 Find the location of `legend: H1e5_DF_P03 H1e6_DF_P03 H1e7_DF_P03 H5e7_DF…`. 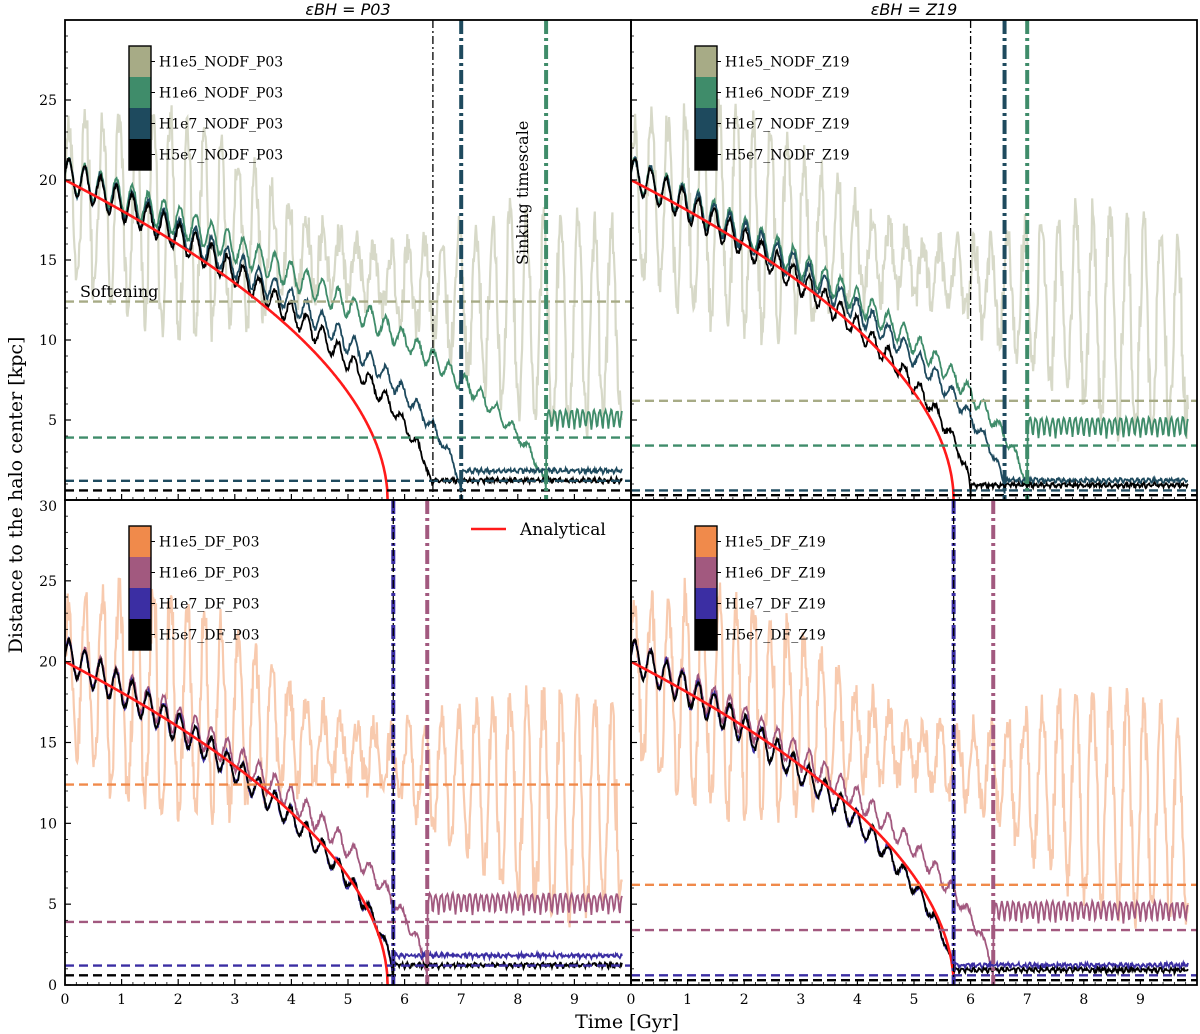

legend: H1e5_DF_P03 H1e6_DF_P03 H1e7_DF_P03 H5e7_DF… is located at coordinates (193, 588).